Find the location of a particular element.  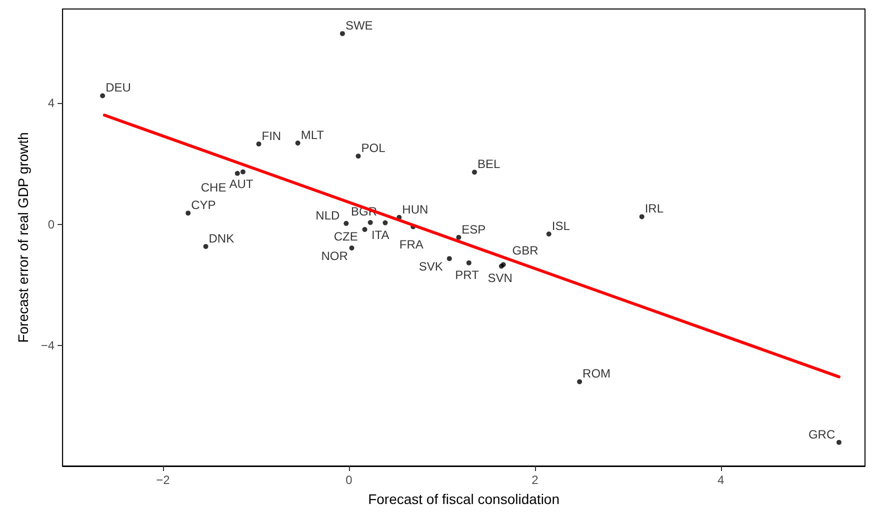

data-label: GBR is located at coordinates (525, 251).